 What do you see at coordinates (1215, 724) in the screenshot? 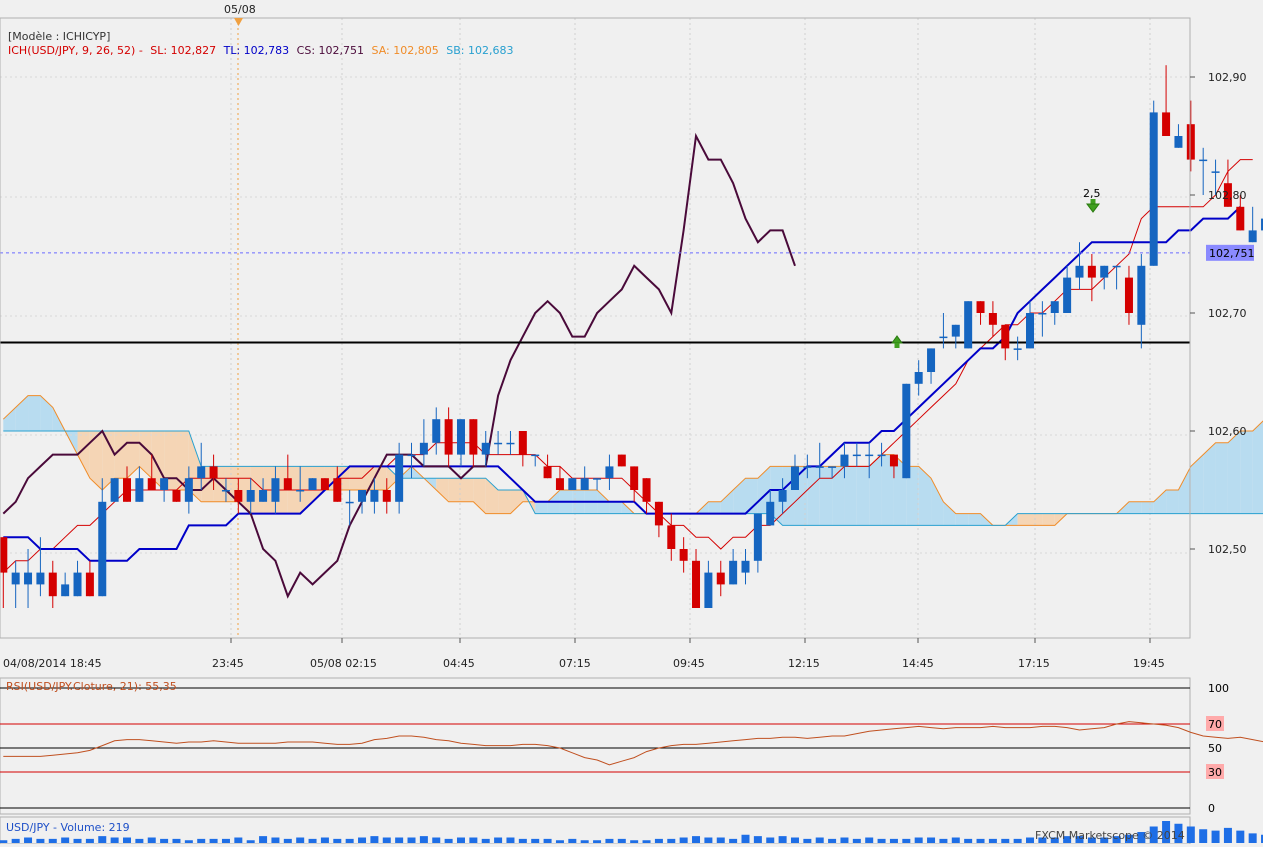
I see `rsi-level-label: 70` at bounding box center [1215, 724].